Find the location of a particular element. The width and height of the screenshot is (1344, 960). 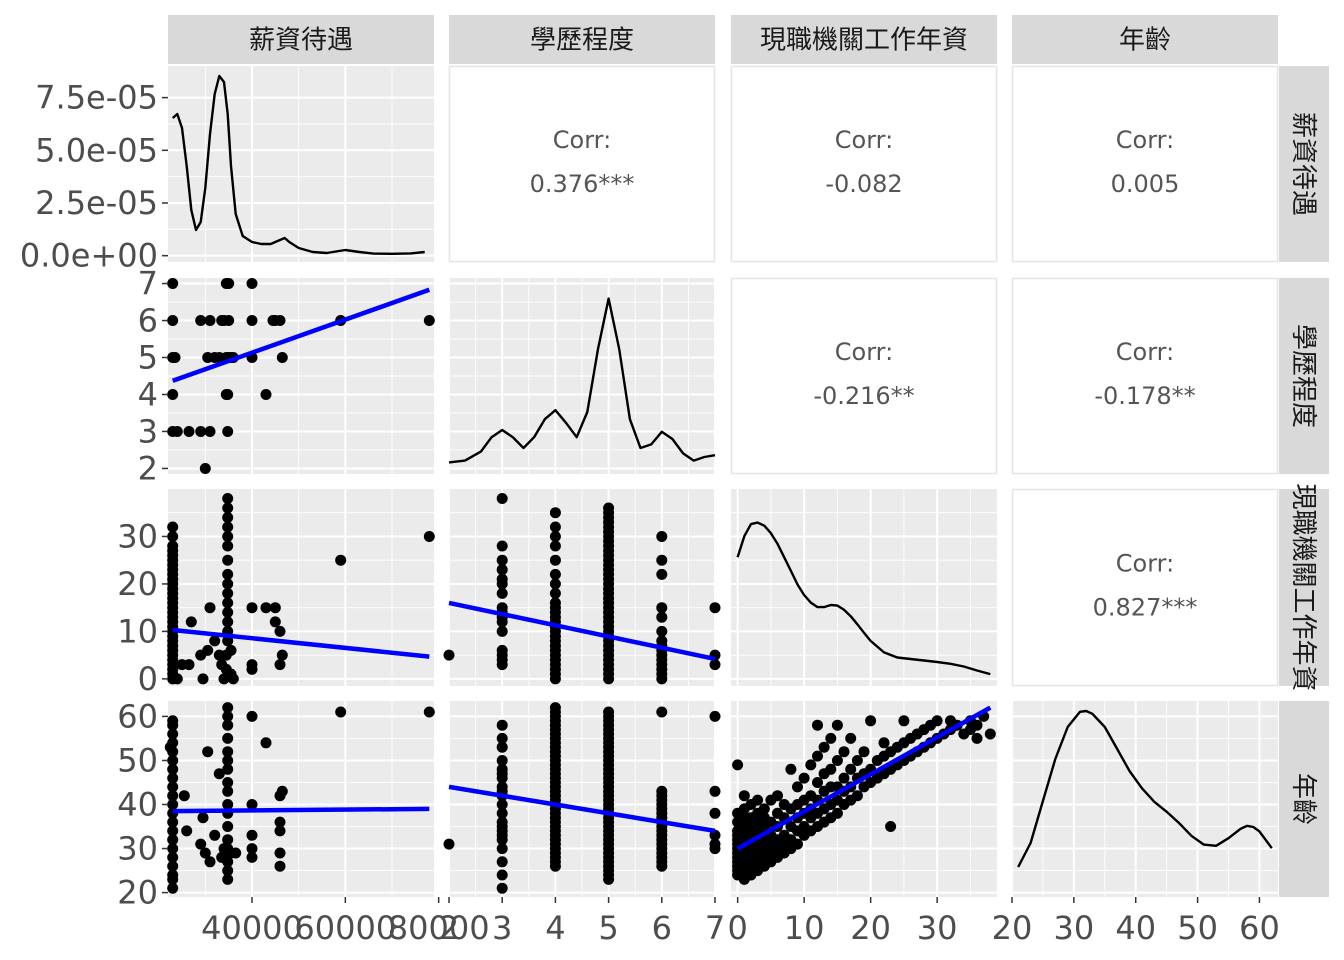

corr-value: -0.216** is located at coordinates (863, 396).